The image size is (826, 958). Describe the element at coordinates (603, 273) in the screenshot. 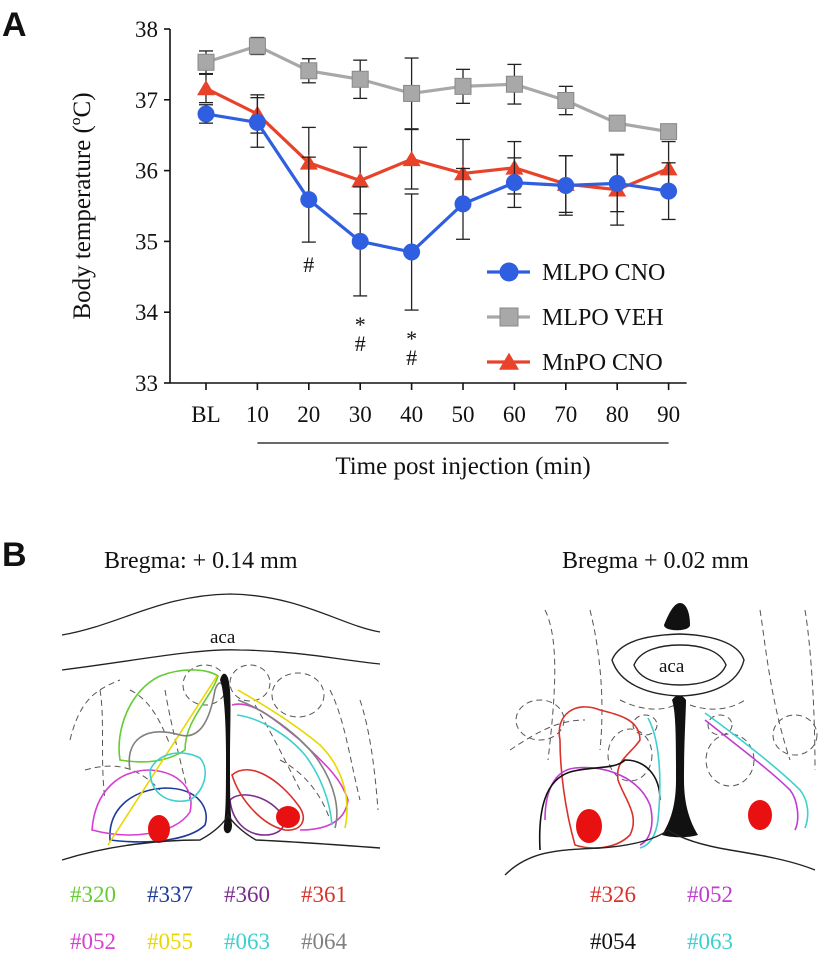

I see `legend-label: MLPO CNO` at that location.